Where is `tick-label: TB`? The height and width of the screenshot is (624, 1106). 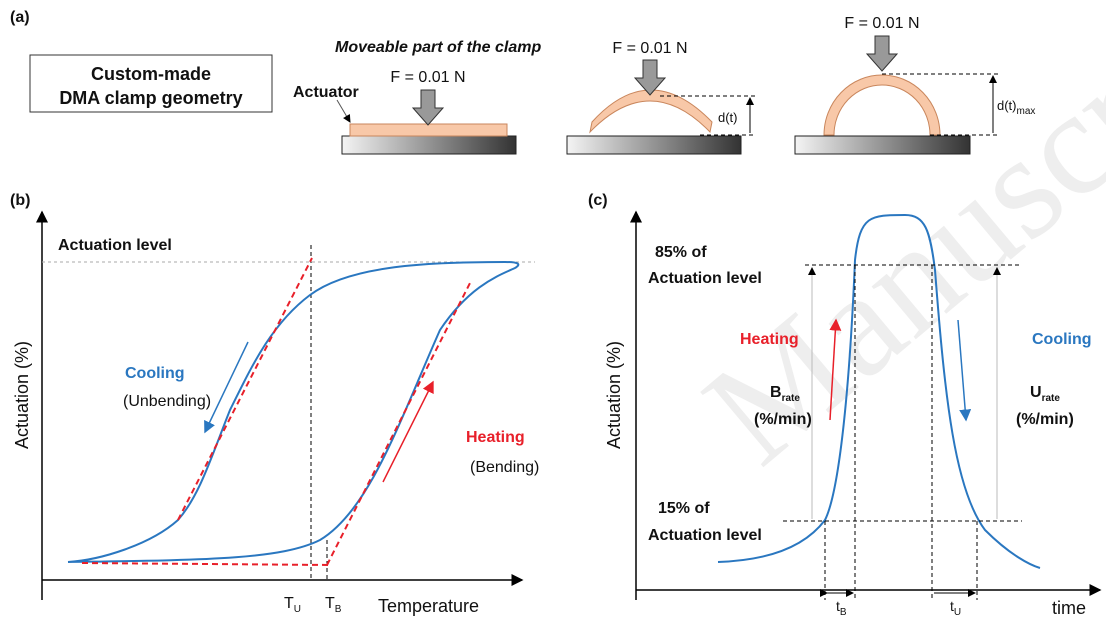
tick-label: TB is located at coordinates (333, 605).